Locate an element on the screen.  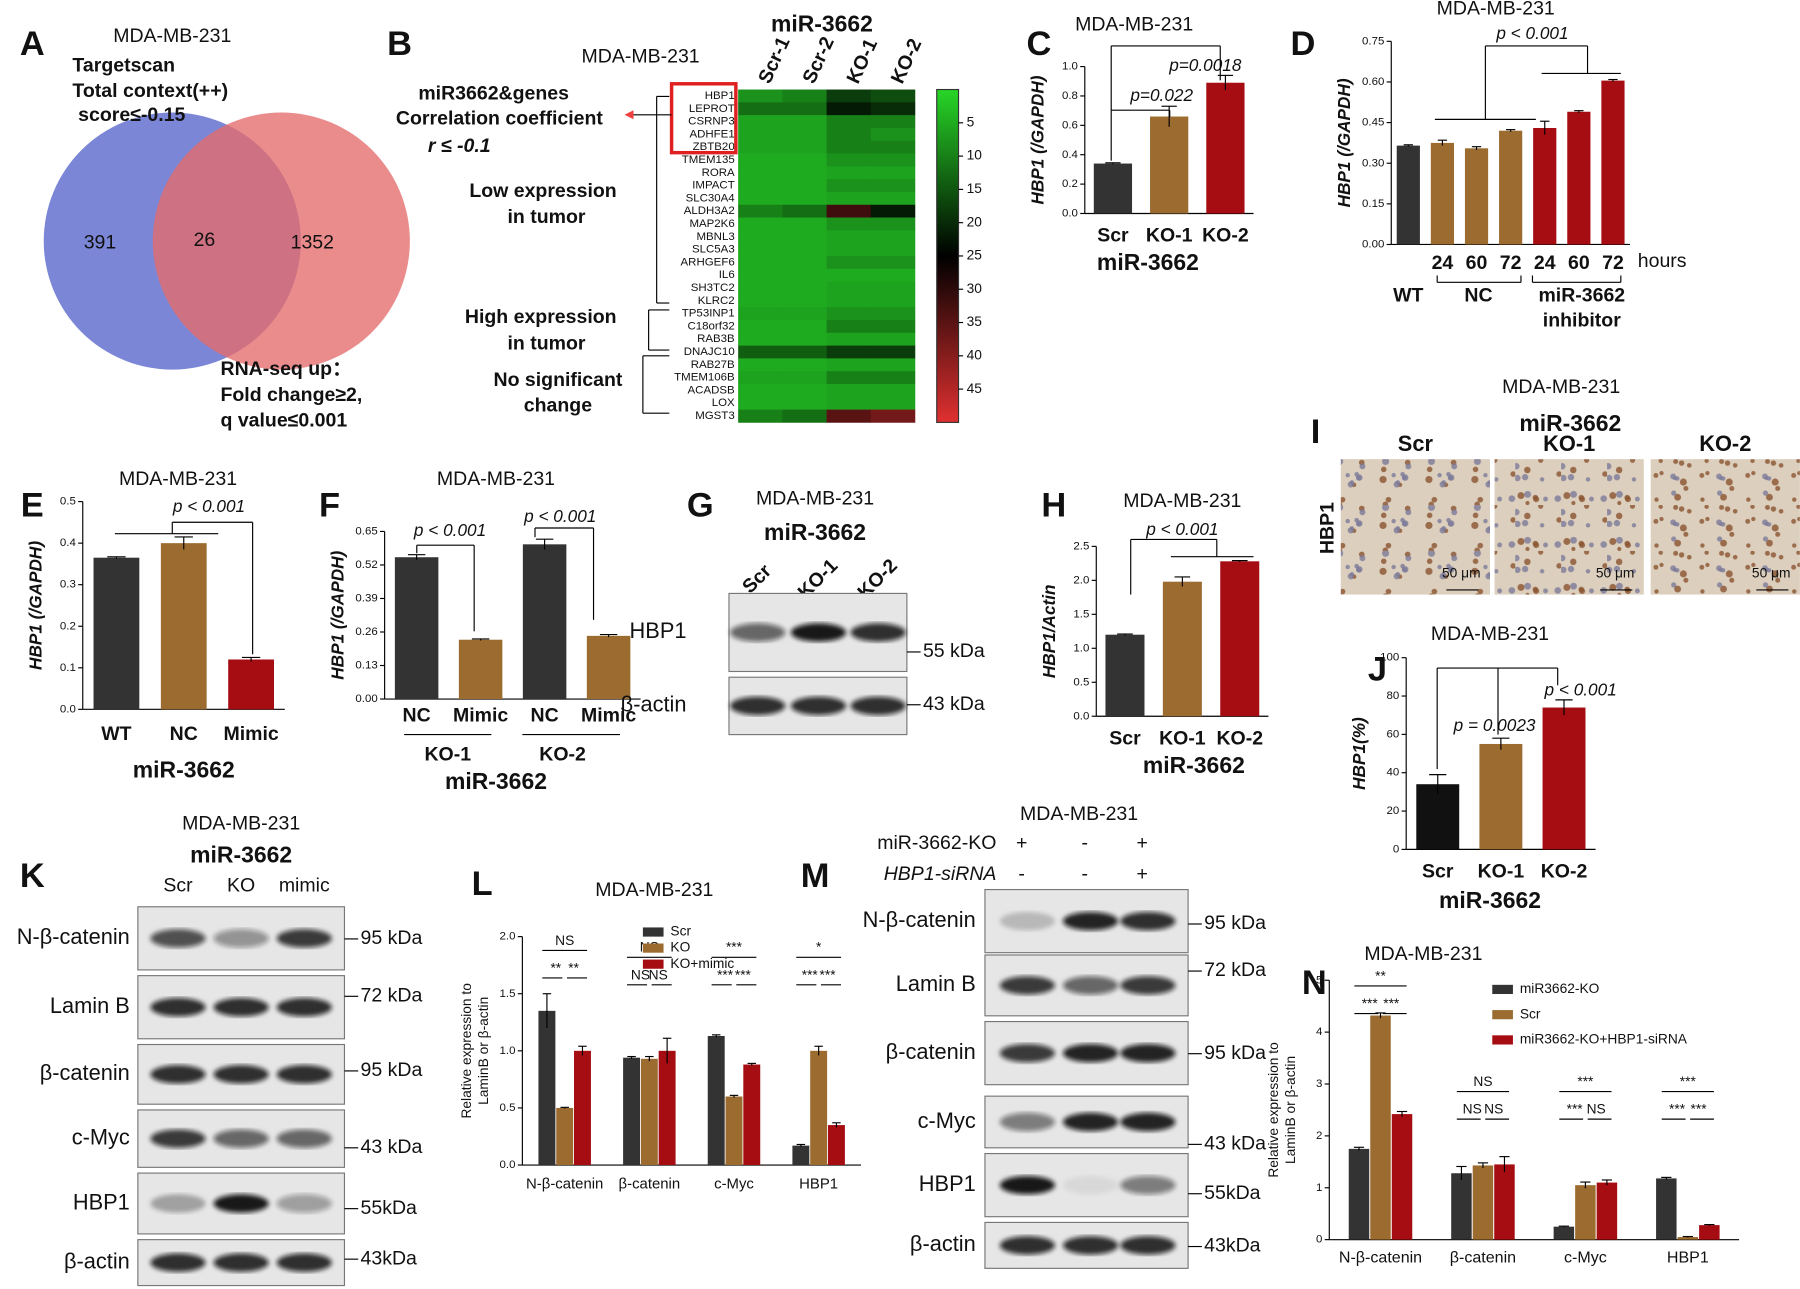
venn-left-label: score≤-0.15 is located at coordinates (131, 115).